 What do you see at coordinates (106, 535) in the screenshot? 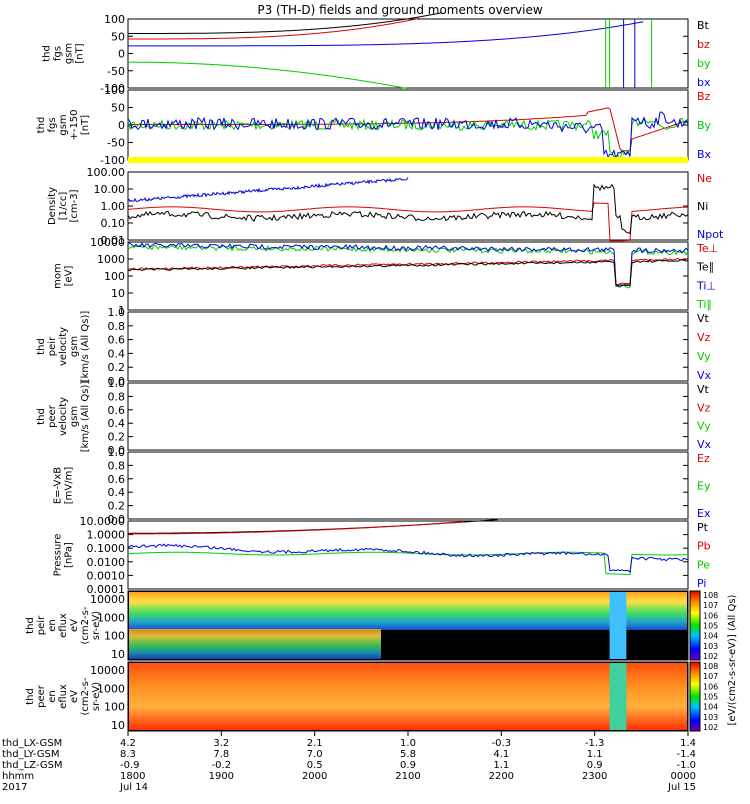
I see `y-tick-label: 1.0000` at bounding box center [106, 535].